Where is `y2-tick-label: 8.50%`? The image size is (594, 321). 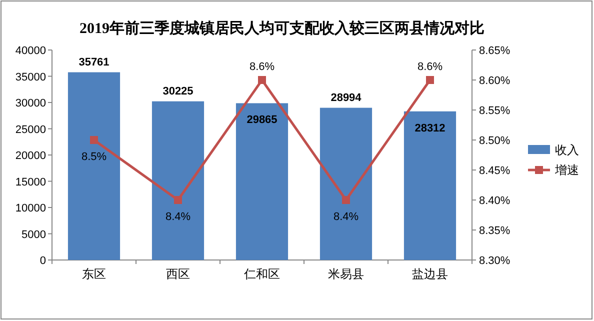 y2-tick-label: 8.50% is located at coordinates (494, 141).